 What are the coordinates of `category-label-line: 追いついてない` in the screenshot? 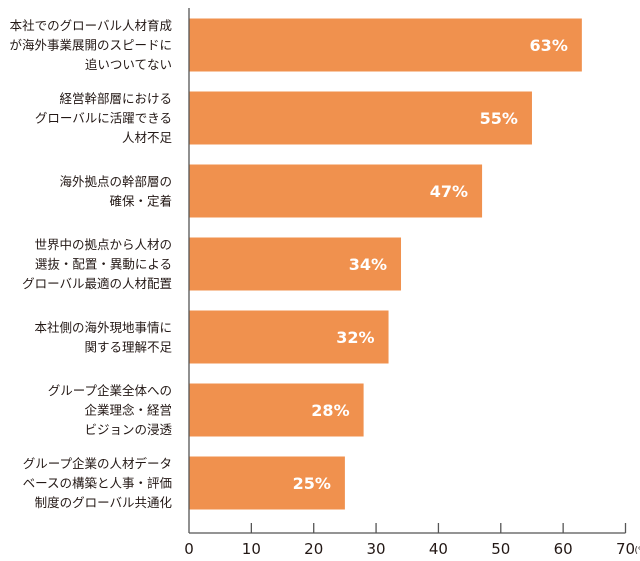 It's located at (128, 64).